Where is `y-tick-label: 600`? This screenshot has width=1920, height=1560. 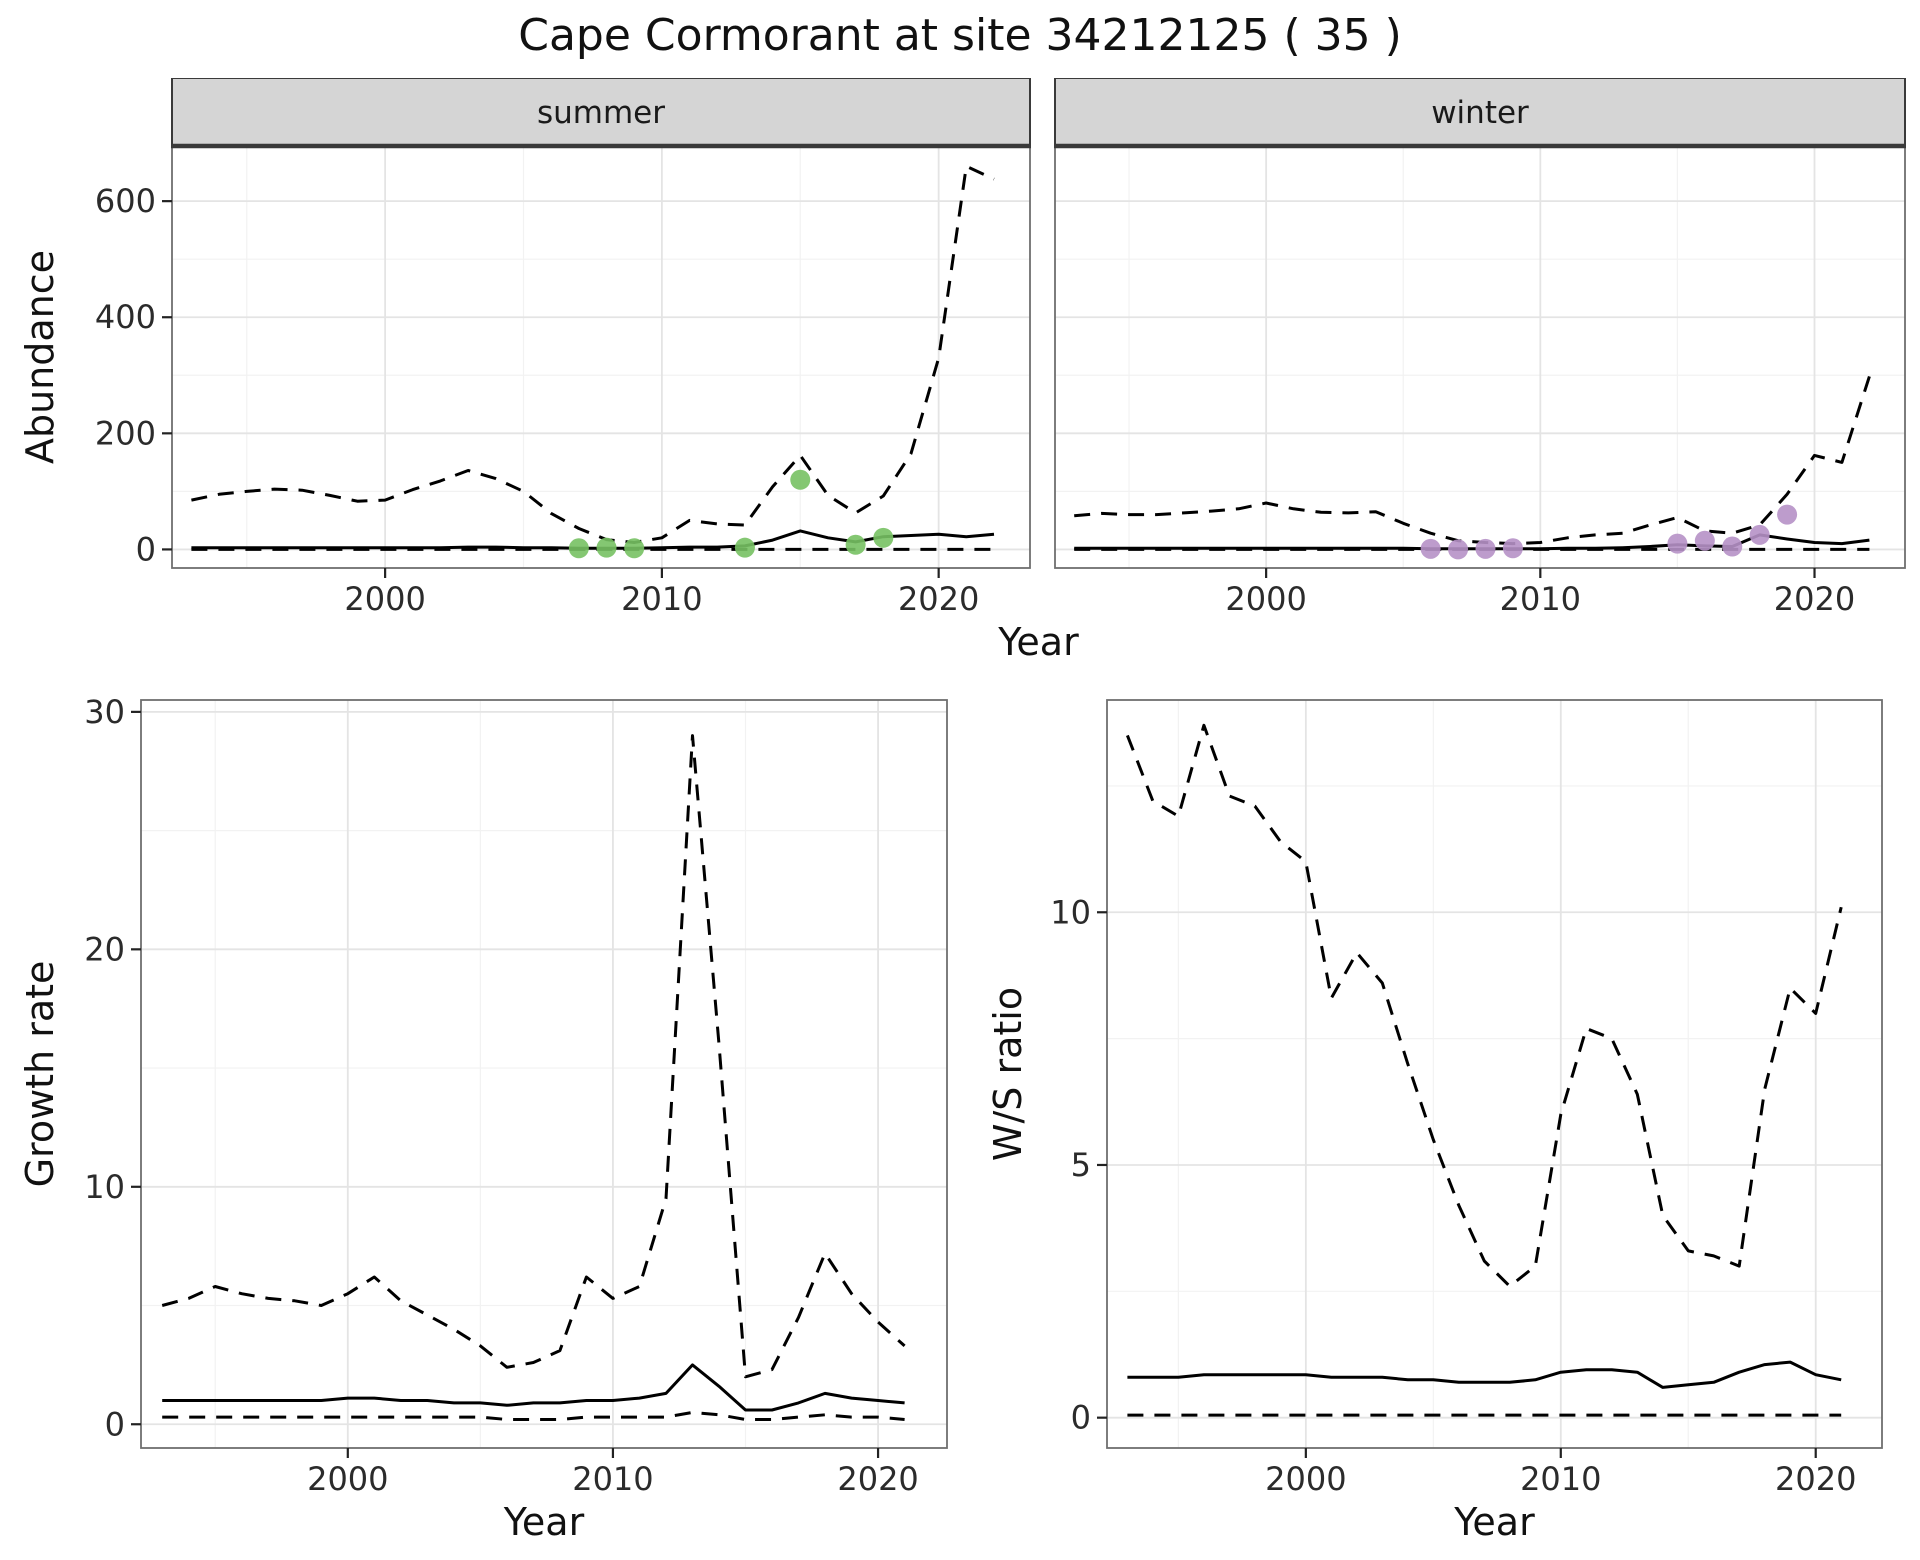 y-tick-label: 600 is located at coordinates (125, 201).